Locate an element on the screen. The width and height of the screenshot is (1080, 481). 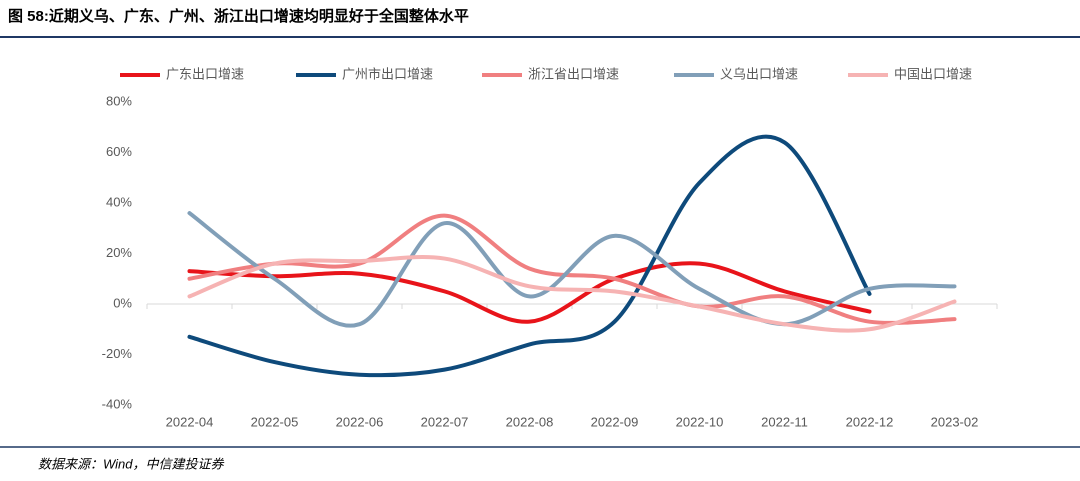
legend-label: 义乌出口增速 is located at coordinates (759, 73).